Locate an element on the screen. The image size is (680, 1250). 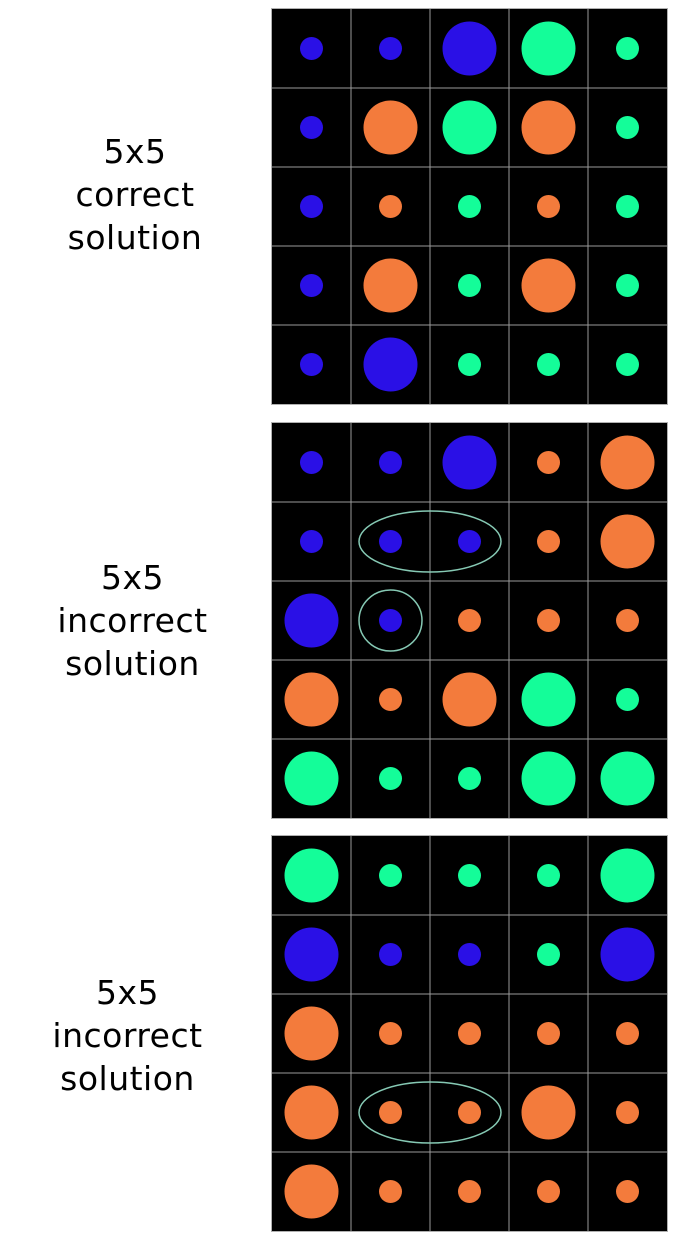
label-status: correct is located at coordinates (135, 194).